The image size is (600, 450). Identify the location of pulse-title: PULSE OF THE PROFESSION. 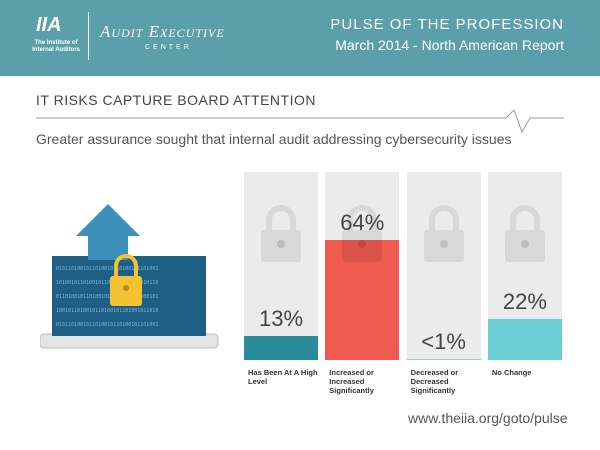
(447, 24).